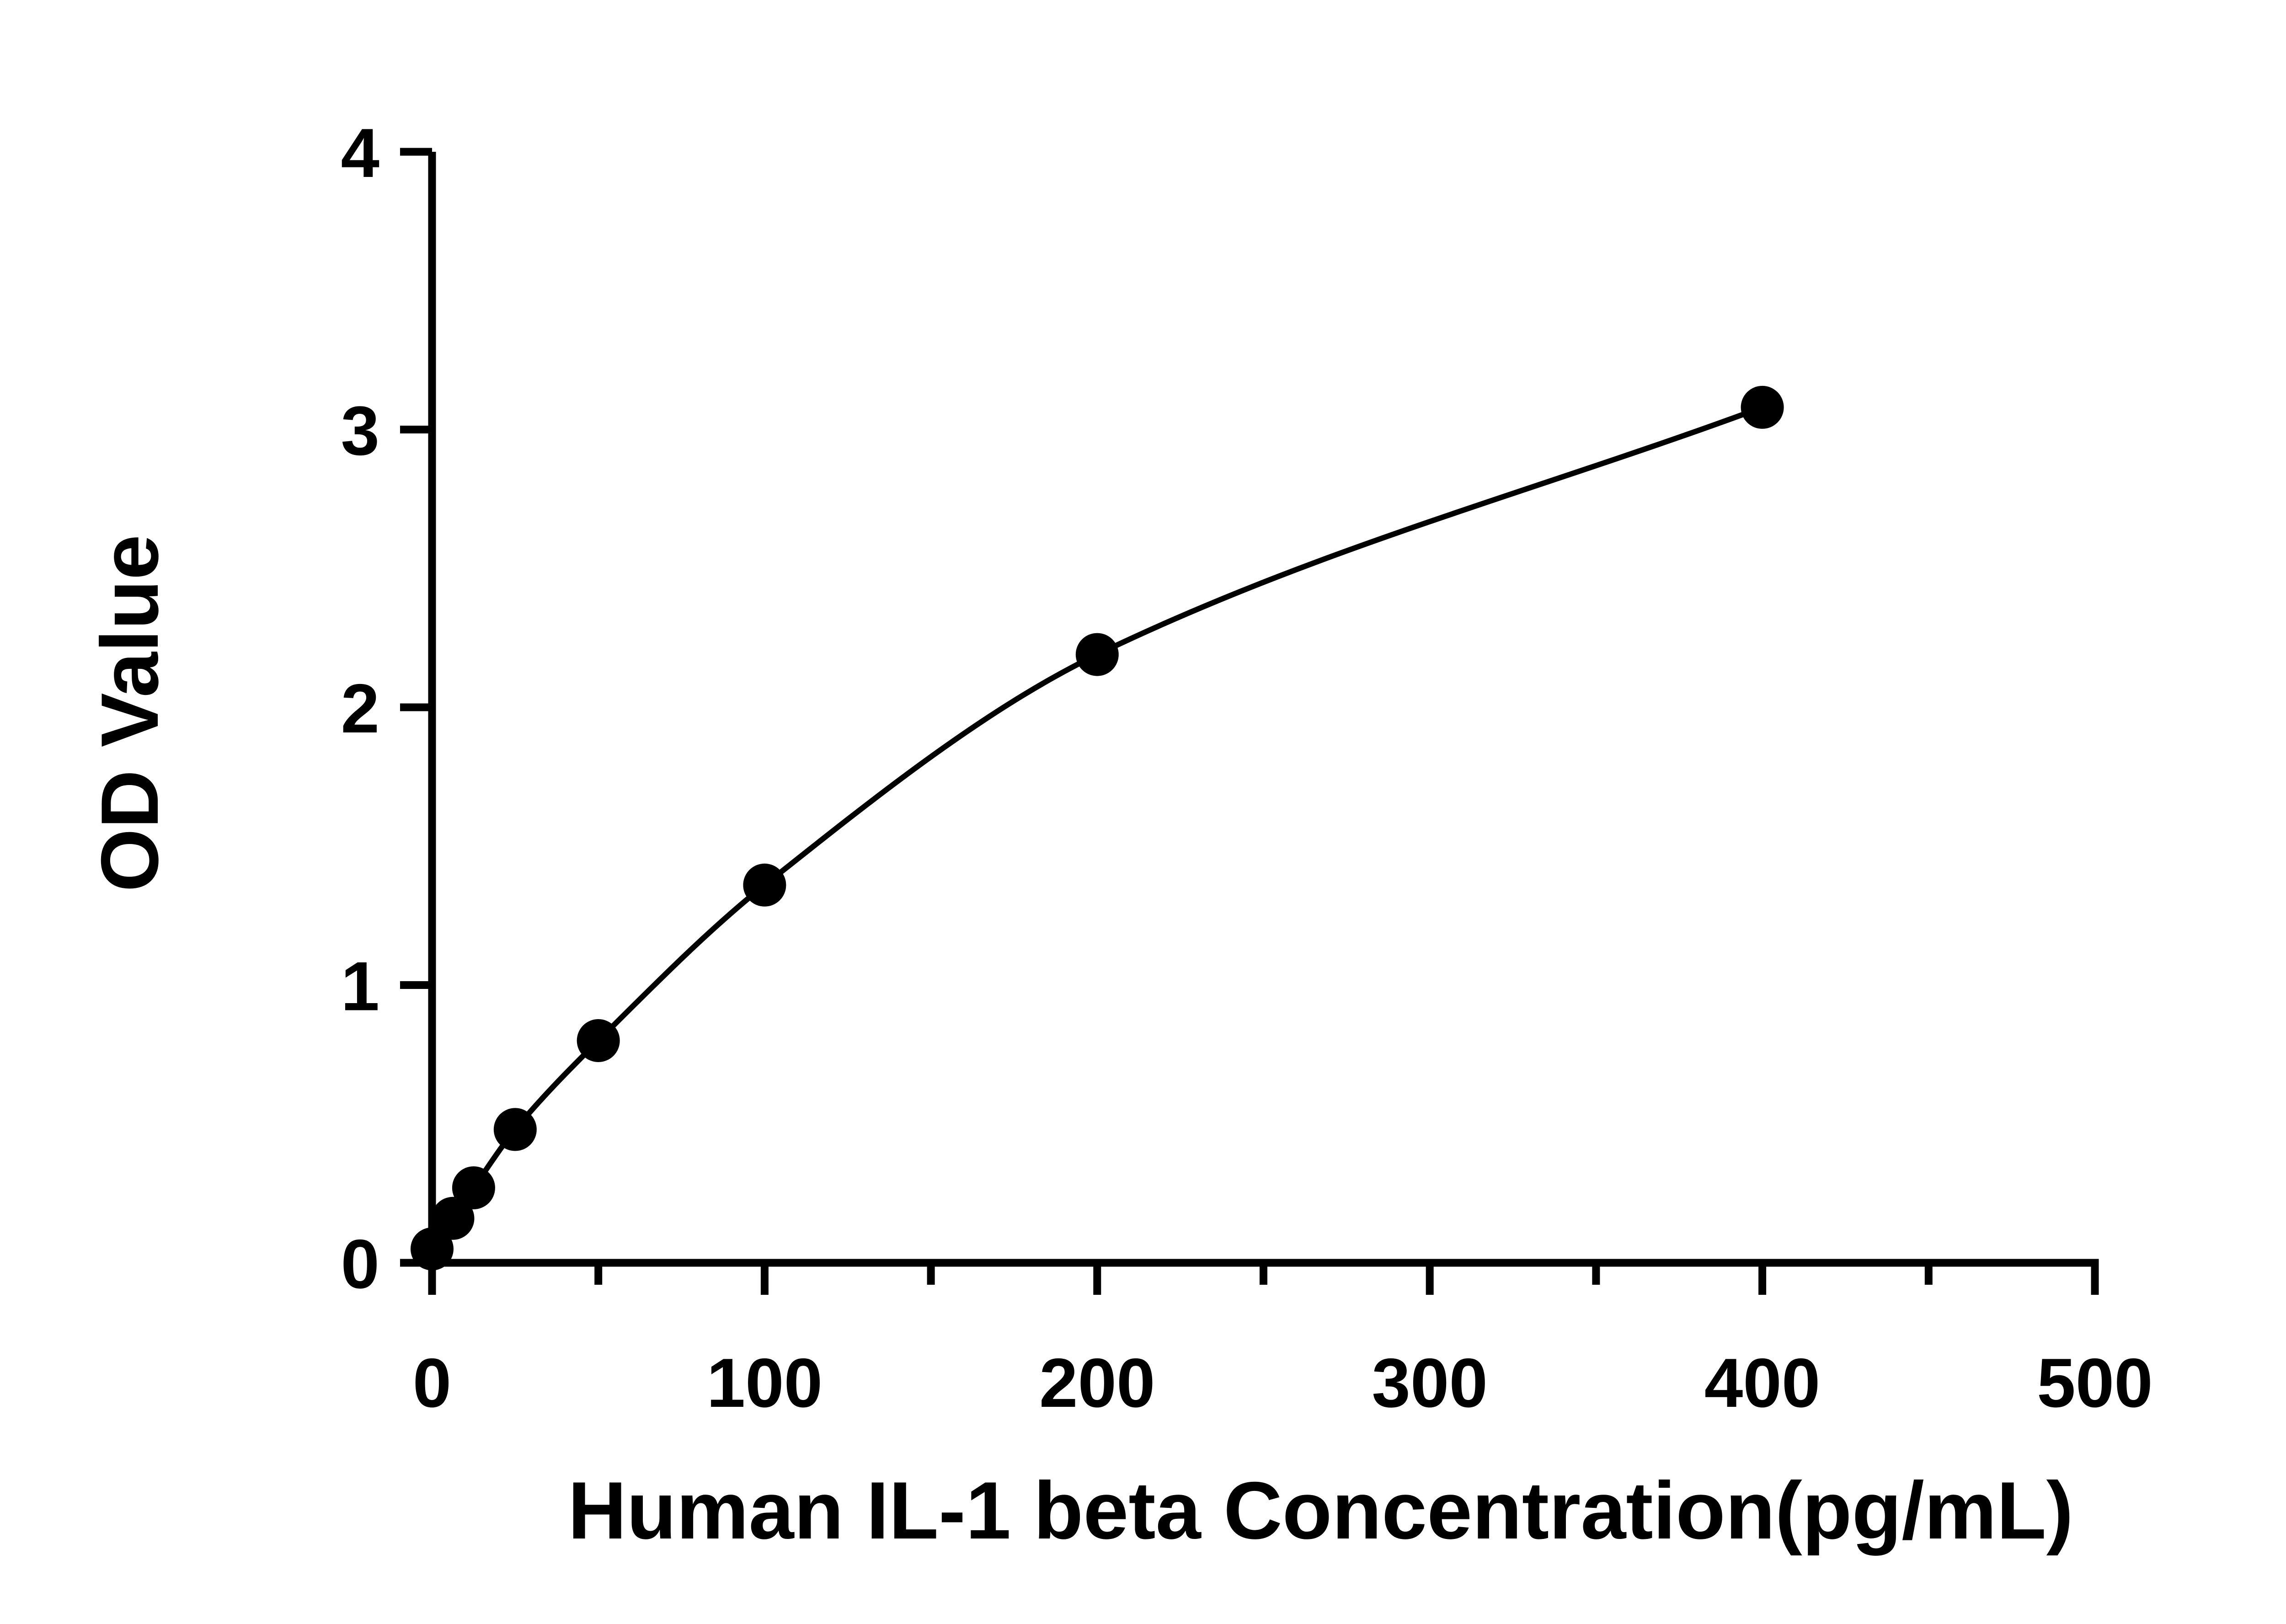 This screenshot has height=1624, width=2286. I want to click on y-axis-title: OD Value, so click(129, 713).